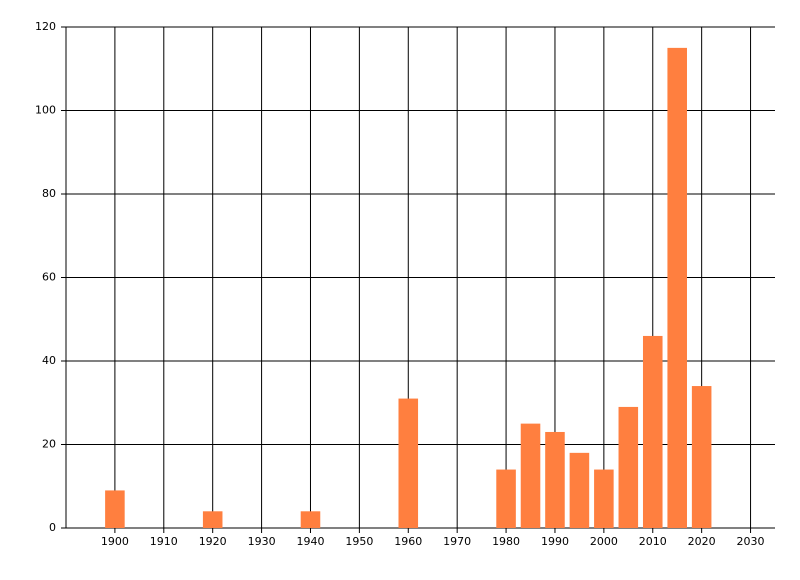 This screenshot has width=800, height=580. I want to click on y-tick-label: 20, so click(49, 444).